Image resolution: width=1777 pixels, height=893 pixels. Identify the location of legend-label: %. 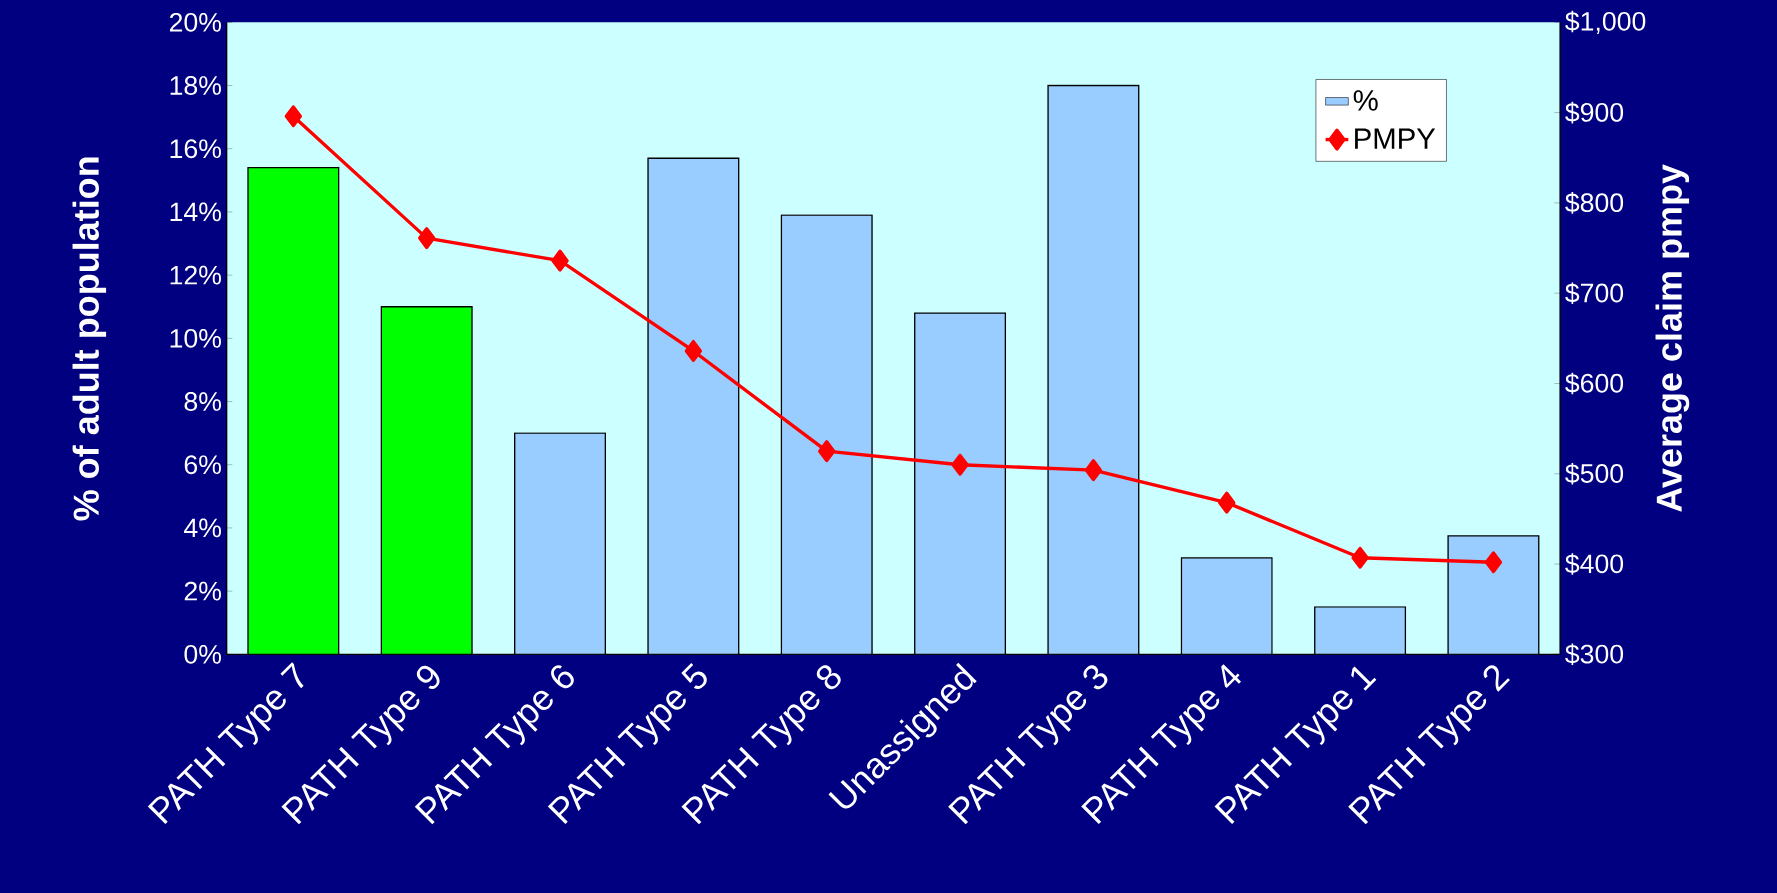
(1365, 100).